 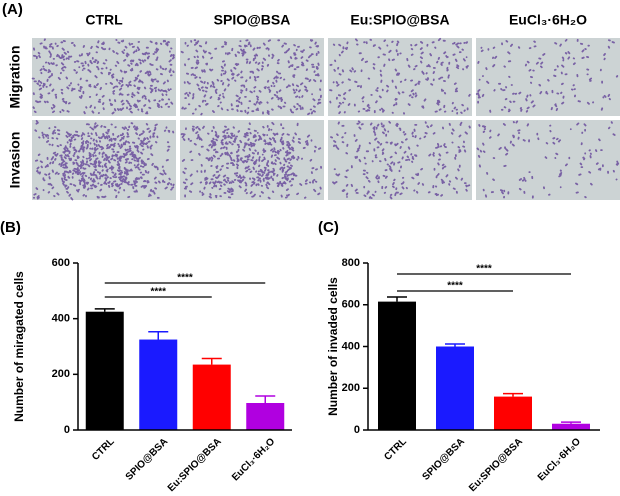 What do you see at coordinates (104, 20) in the screenshot?
I see `column-header: CTRL` at bounding box center [104, 20].